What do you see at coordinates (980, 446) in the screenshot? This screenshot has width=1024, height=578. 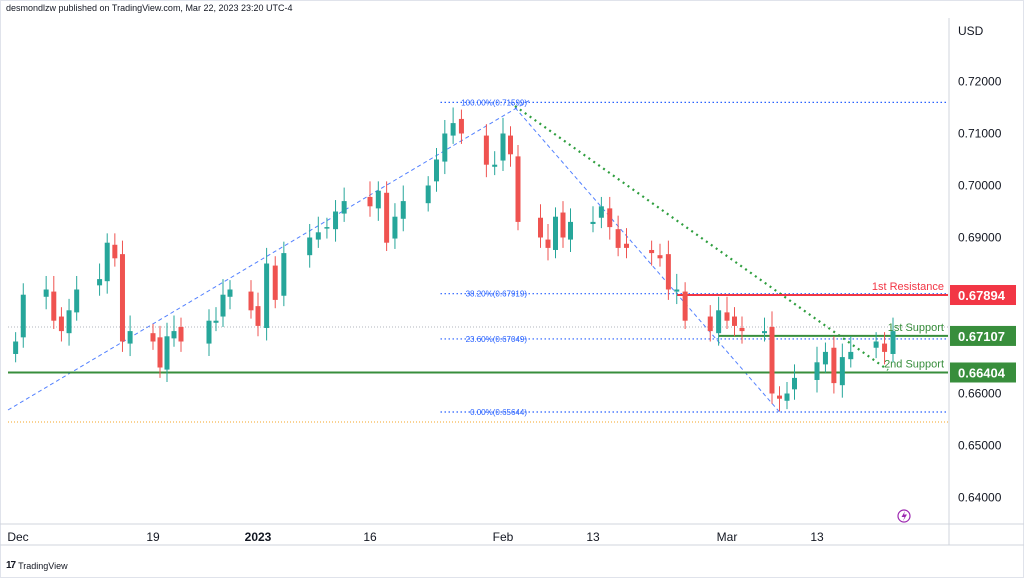 I see `y-tick-label: 0.65000` at bounding box center [980, 446].